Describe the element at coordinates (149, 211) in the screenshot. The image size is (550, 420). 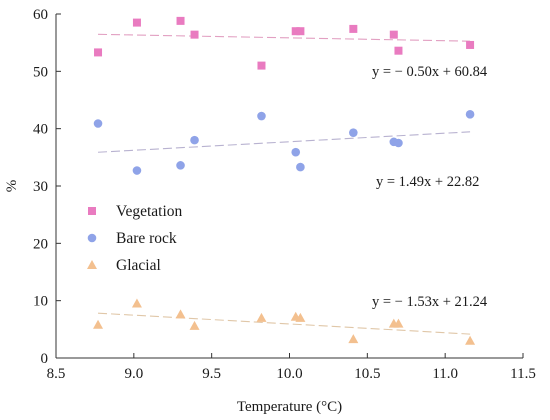
I see `legend-label: Vegetation` at that location.